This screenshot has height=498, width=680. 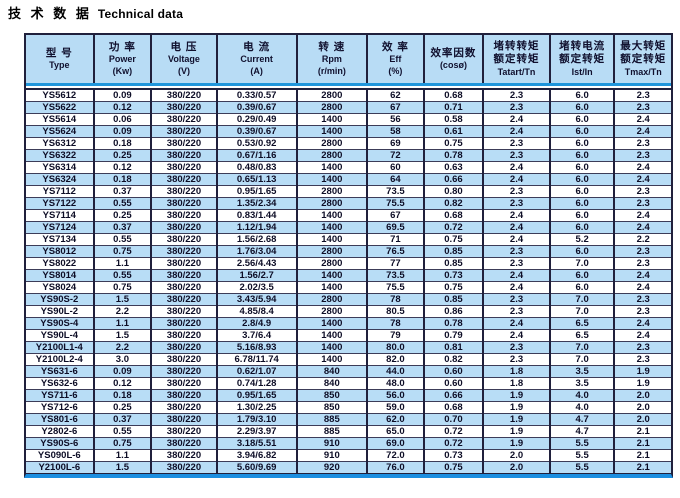 I want to click on table-cell: 72, so click(x=395, y=155).